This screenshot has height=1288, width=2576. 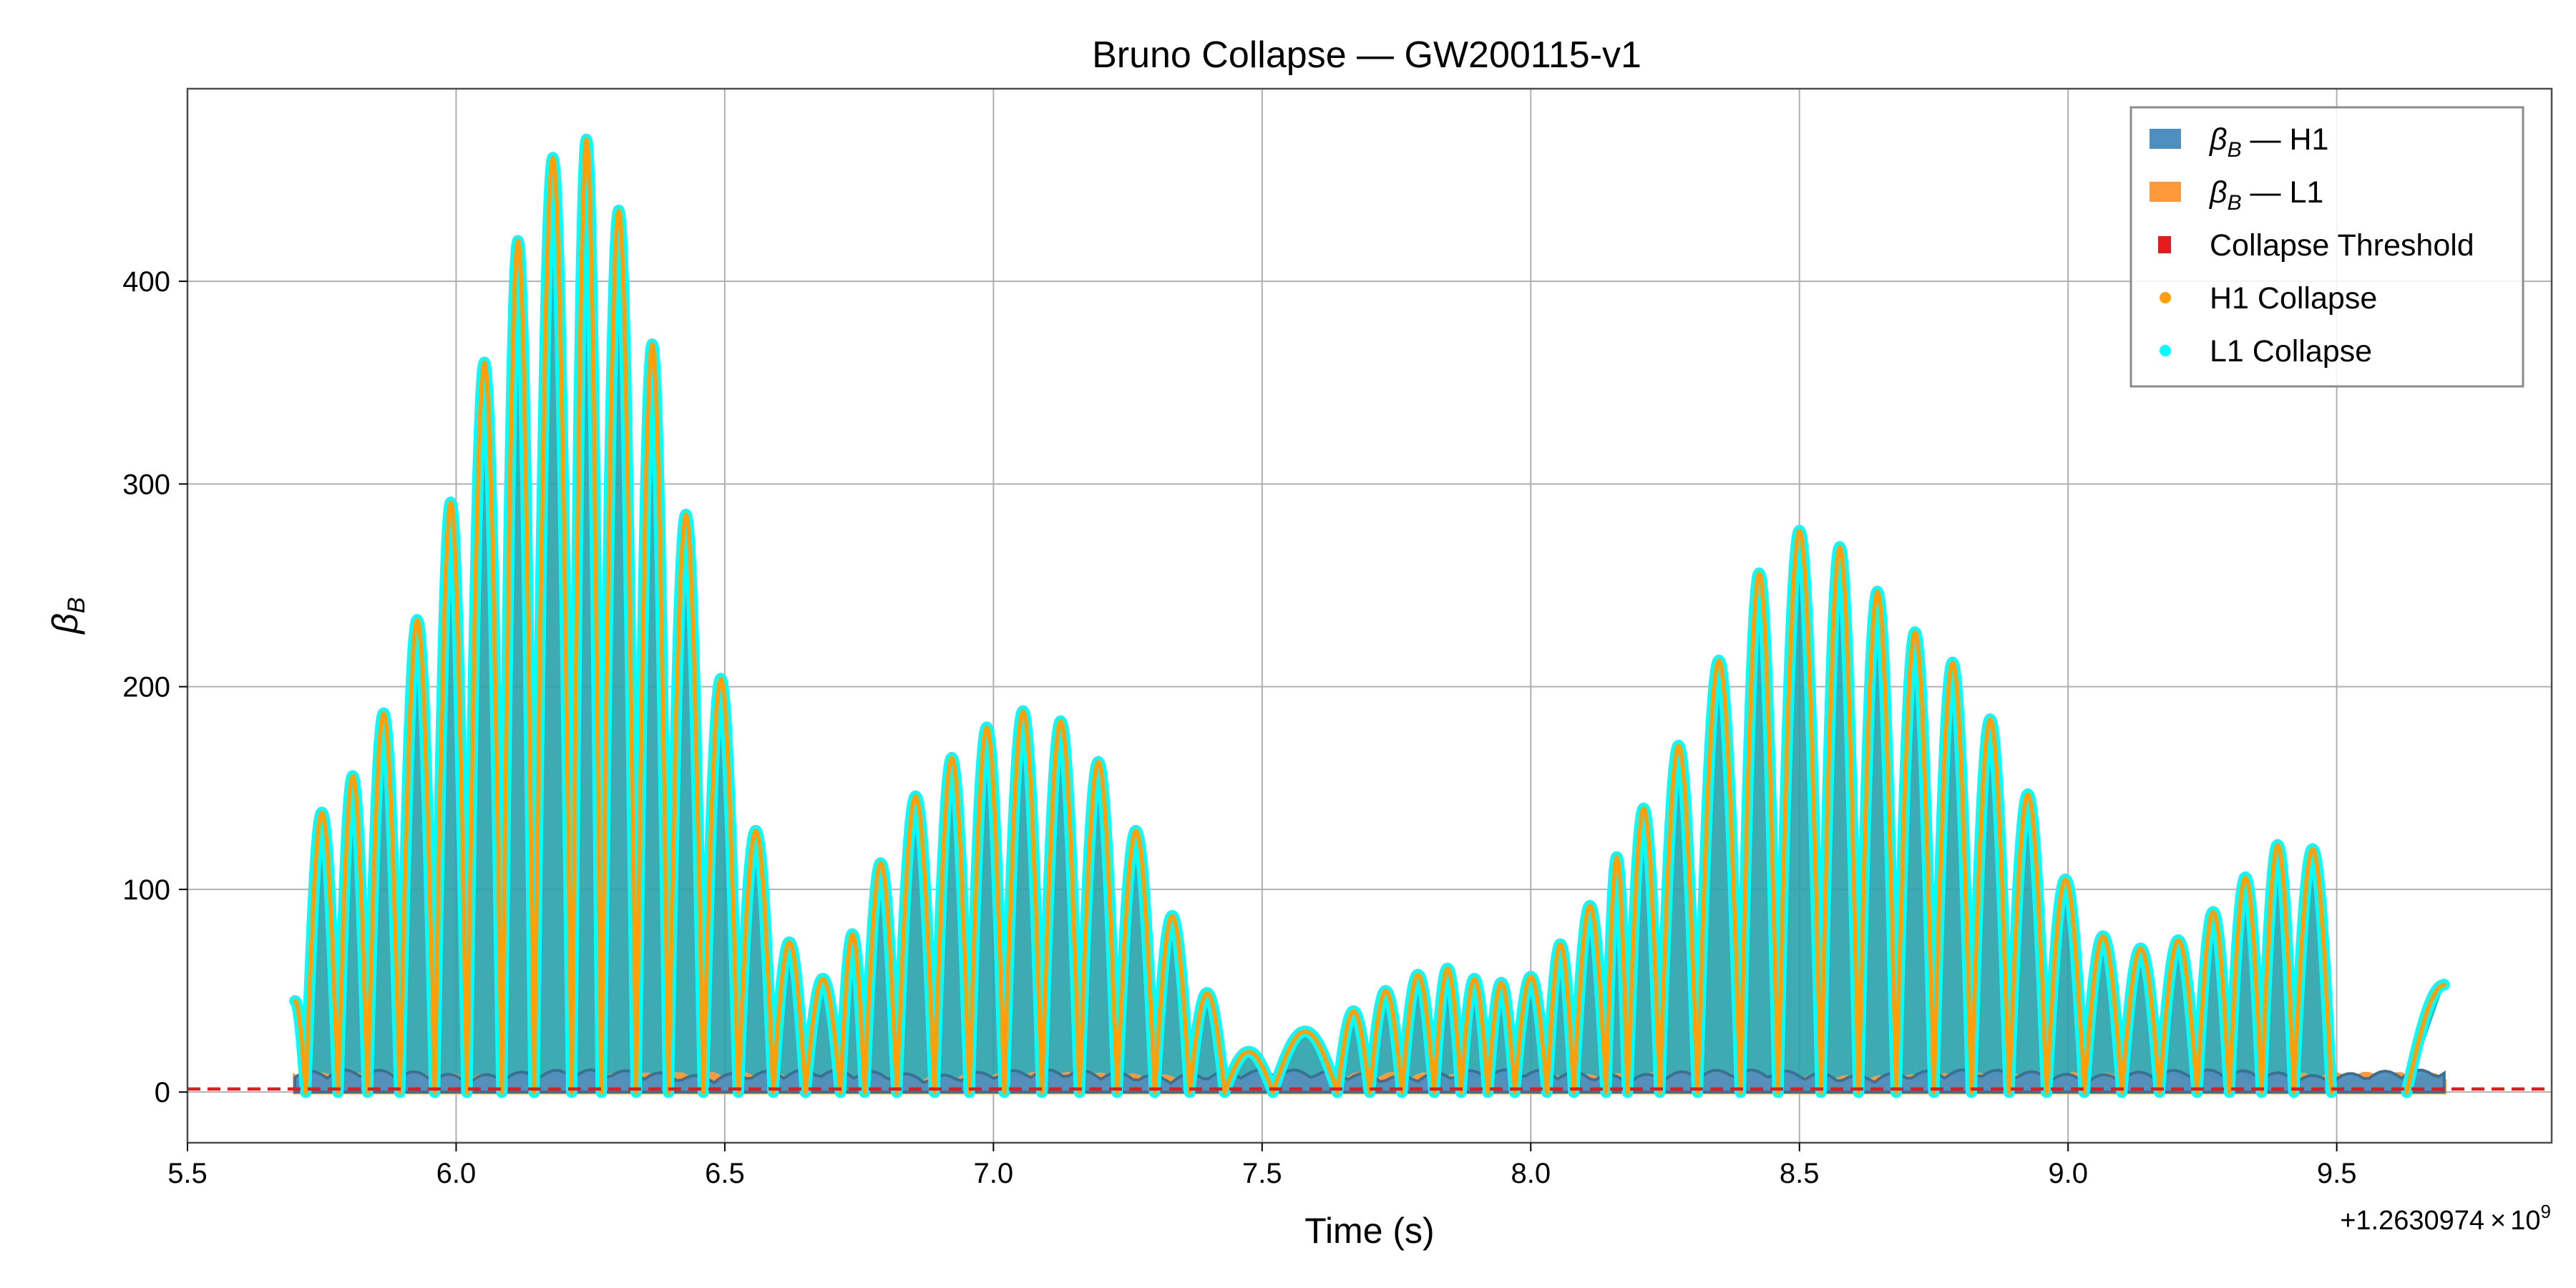 What do you see at coordinates (2337, 1173) in the screenshot?
I see `x-tick-label-8: 9.5` at bounding box center [2337, 1173].